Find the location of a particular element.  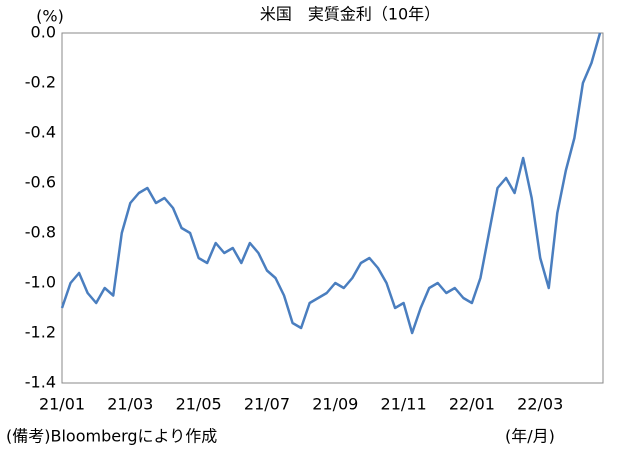

x-tick-label: 22/01 is located at coordinates (472, 404).